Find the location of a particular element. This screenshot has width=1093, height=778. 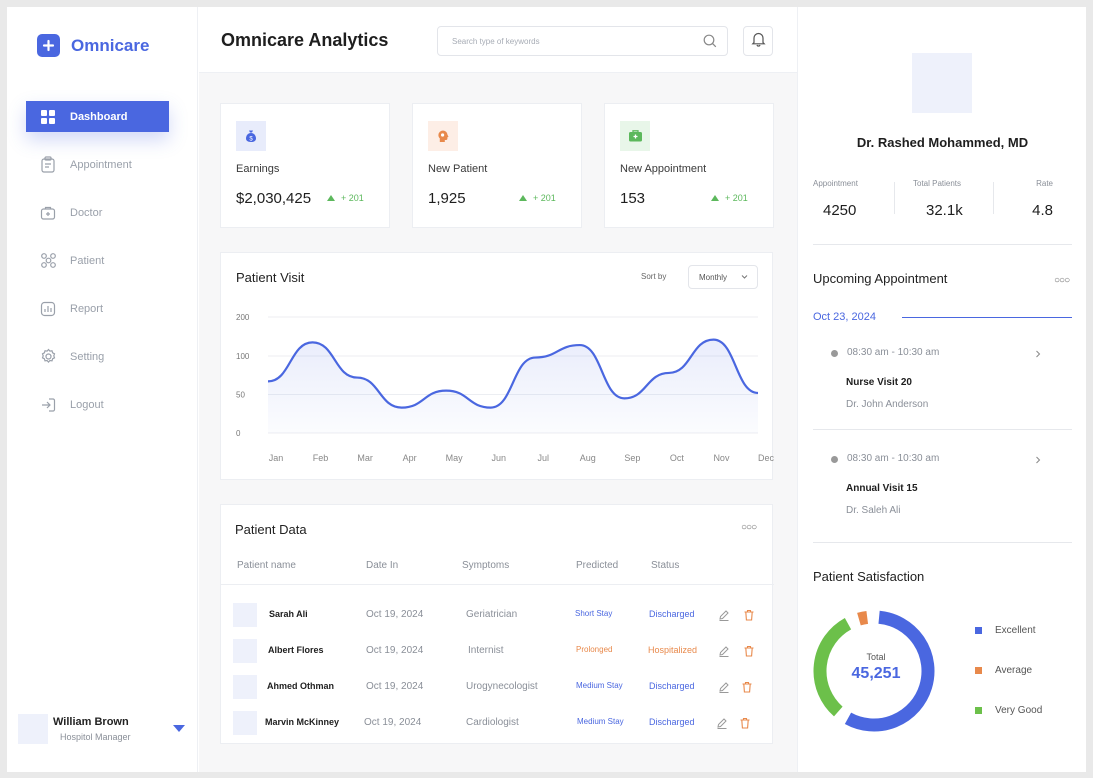

column-header: Symptoms is located at coordinates (486, 565).